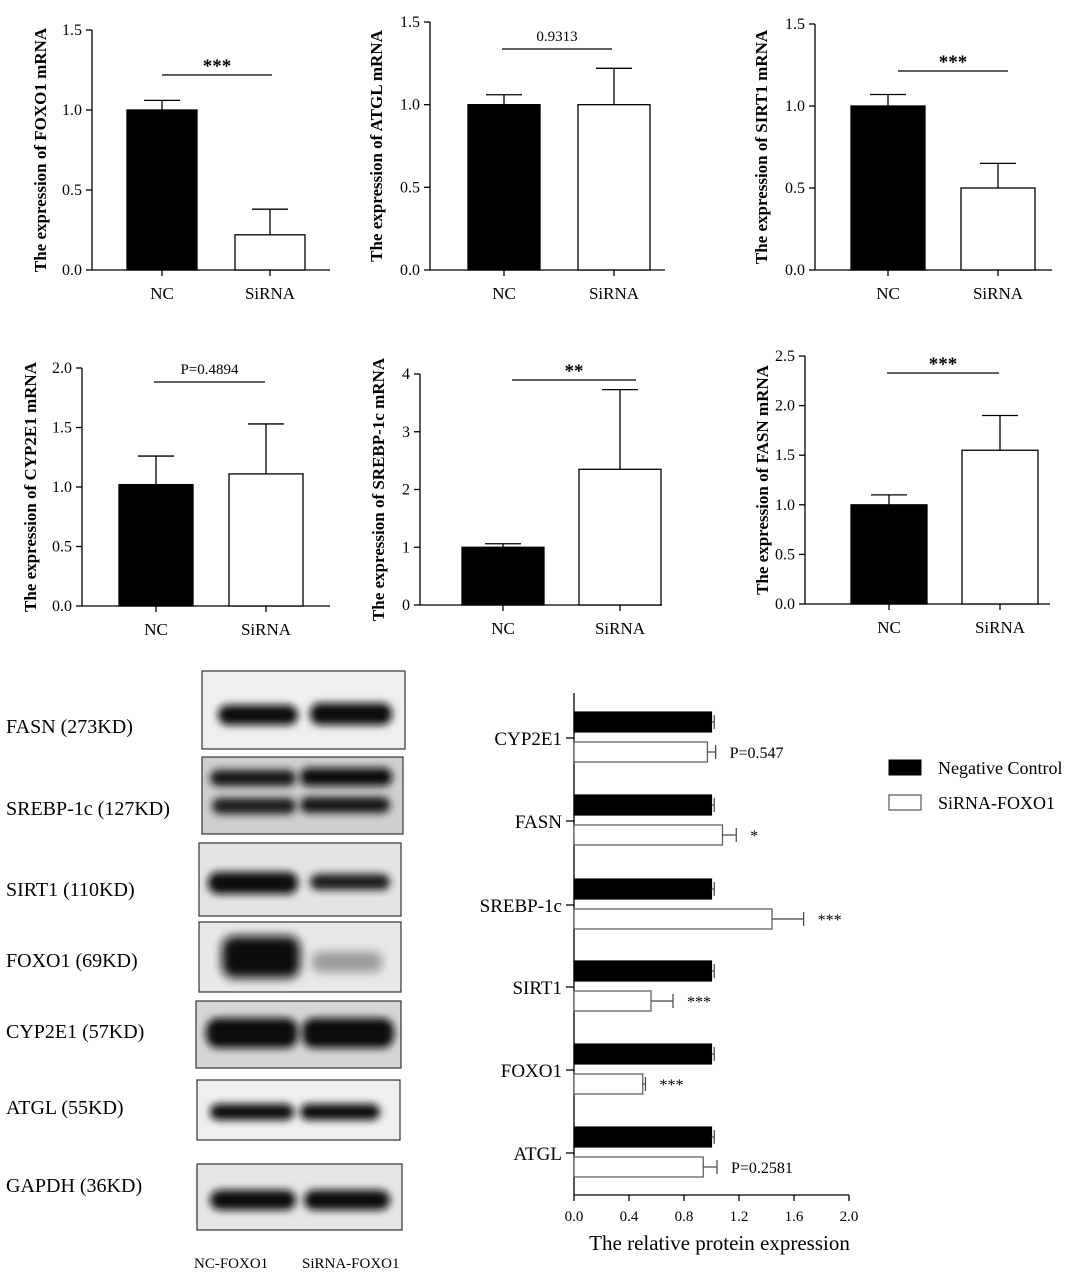 The height and width of the screenshot is (1279, 1084). Describe the element at coordinates (975, 785) in the screenshot. I see `legend: Negative Control SiRNA-FOXO1` at that location.